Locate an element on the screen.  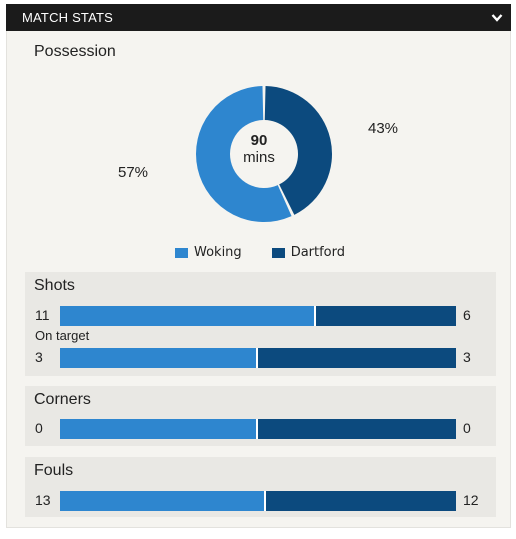
shots-on-target-row: 3 3 is located at coordinates (260, 358).